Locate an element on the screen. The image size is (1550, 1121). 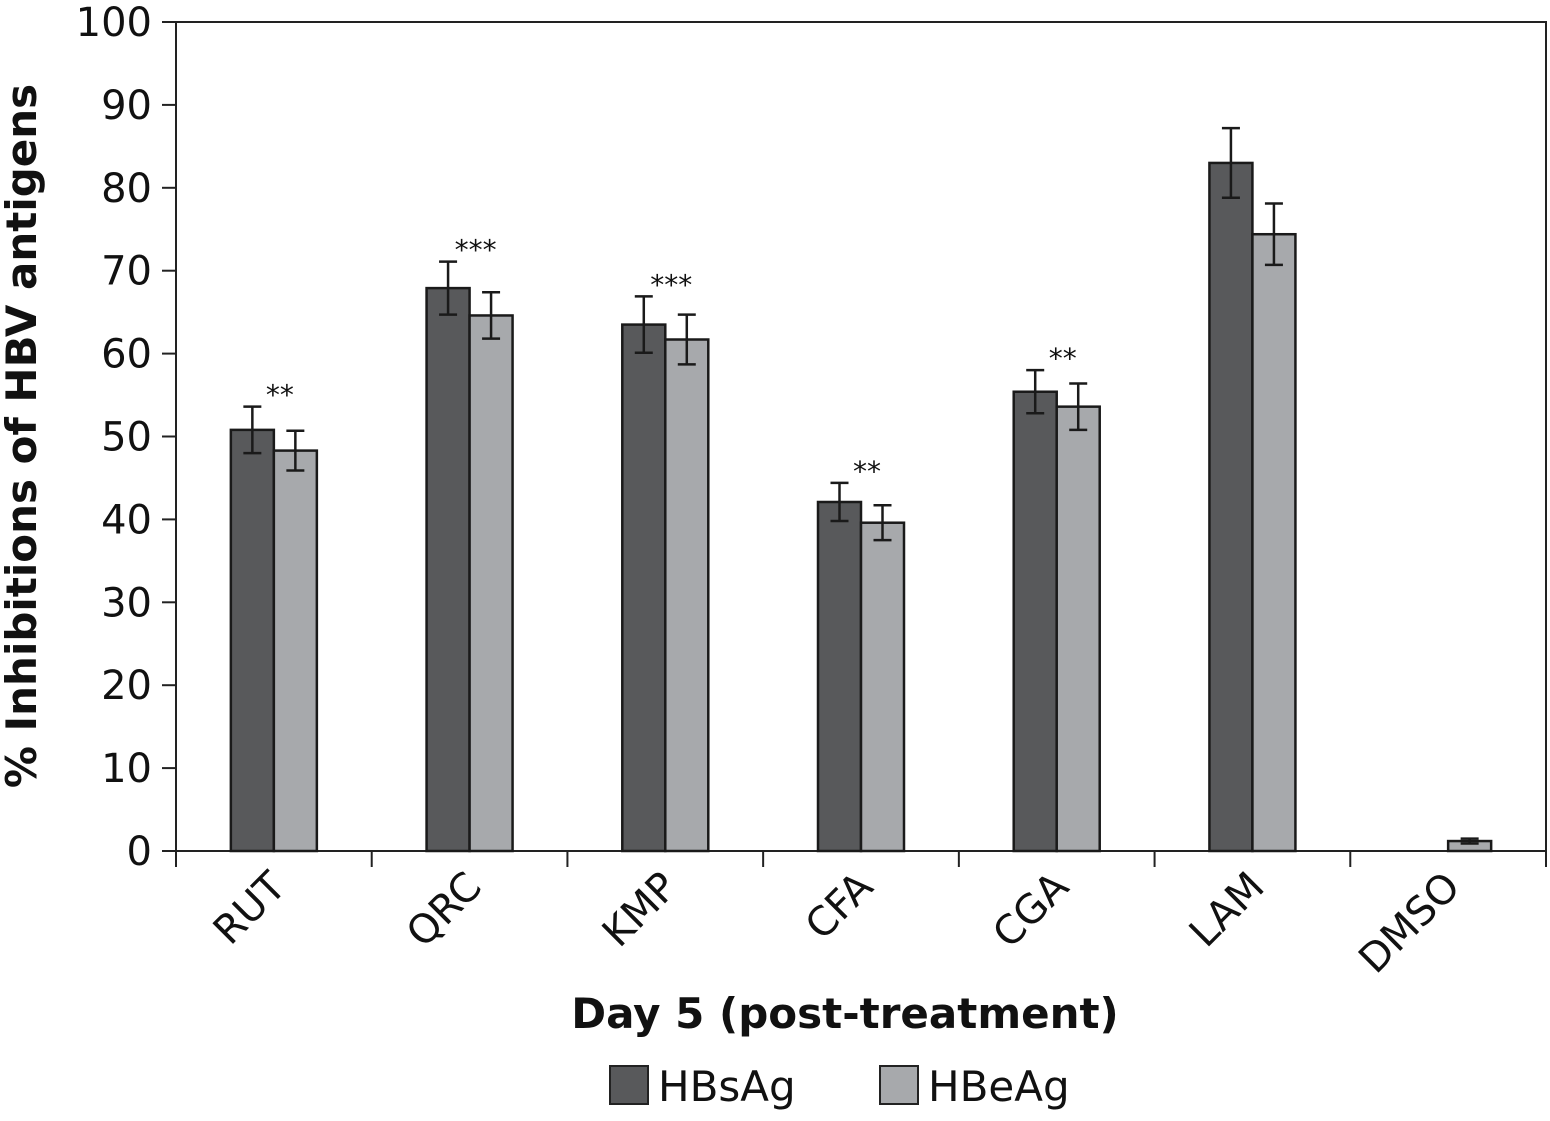
y-axis: 0 10 20 30 40 50 60 70 80 90 100 is located at coordinates (126, 437).